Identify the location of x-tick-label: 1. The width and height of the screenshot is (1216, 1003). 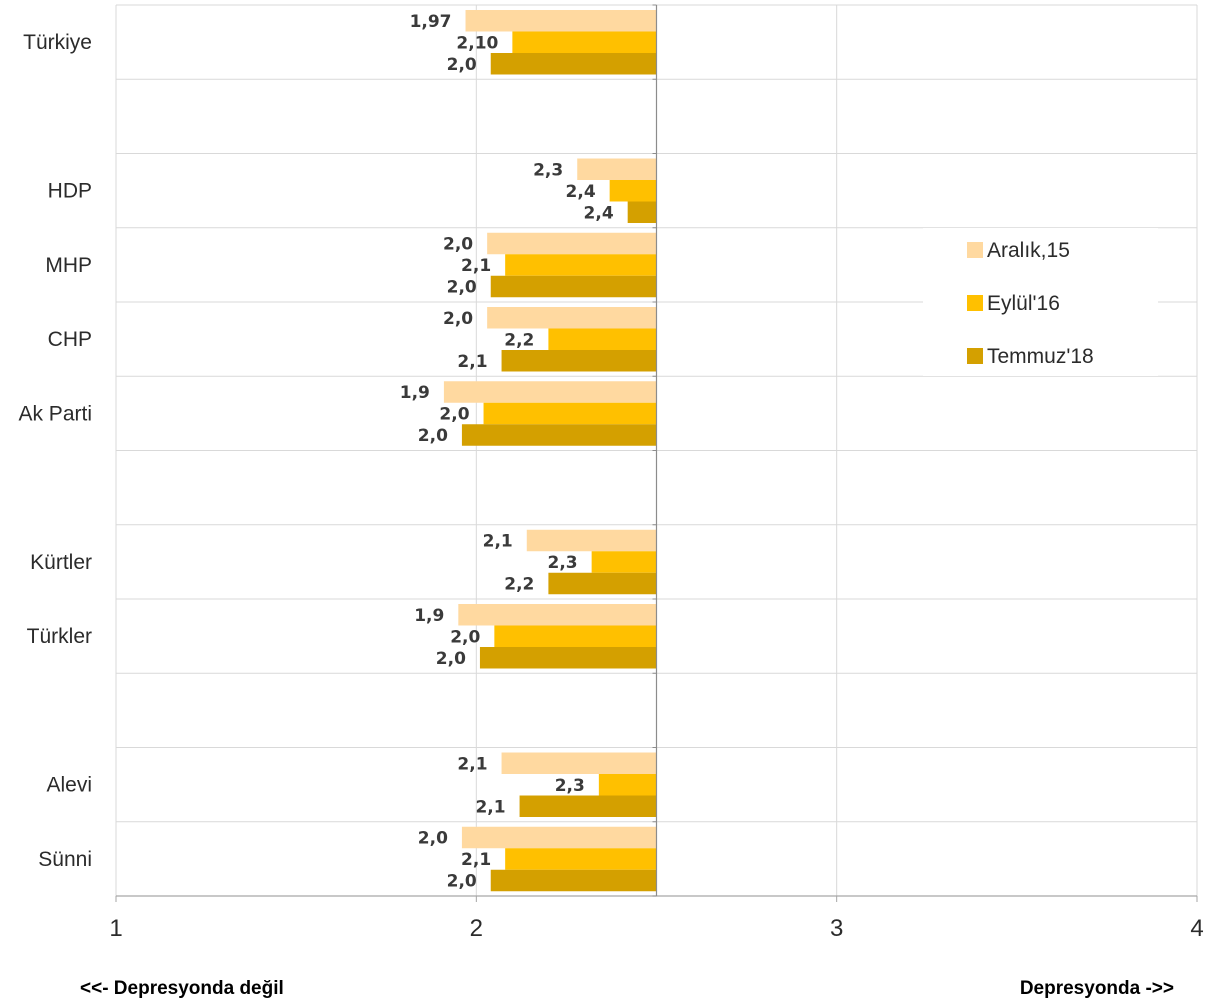
(115, 928).